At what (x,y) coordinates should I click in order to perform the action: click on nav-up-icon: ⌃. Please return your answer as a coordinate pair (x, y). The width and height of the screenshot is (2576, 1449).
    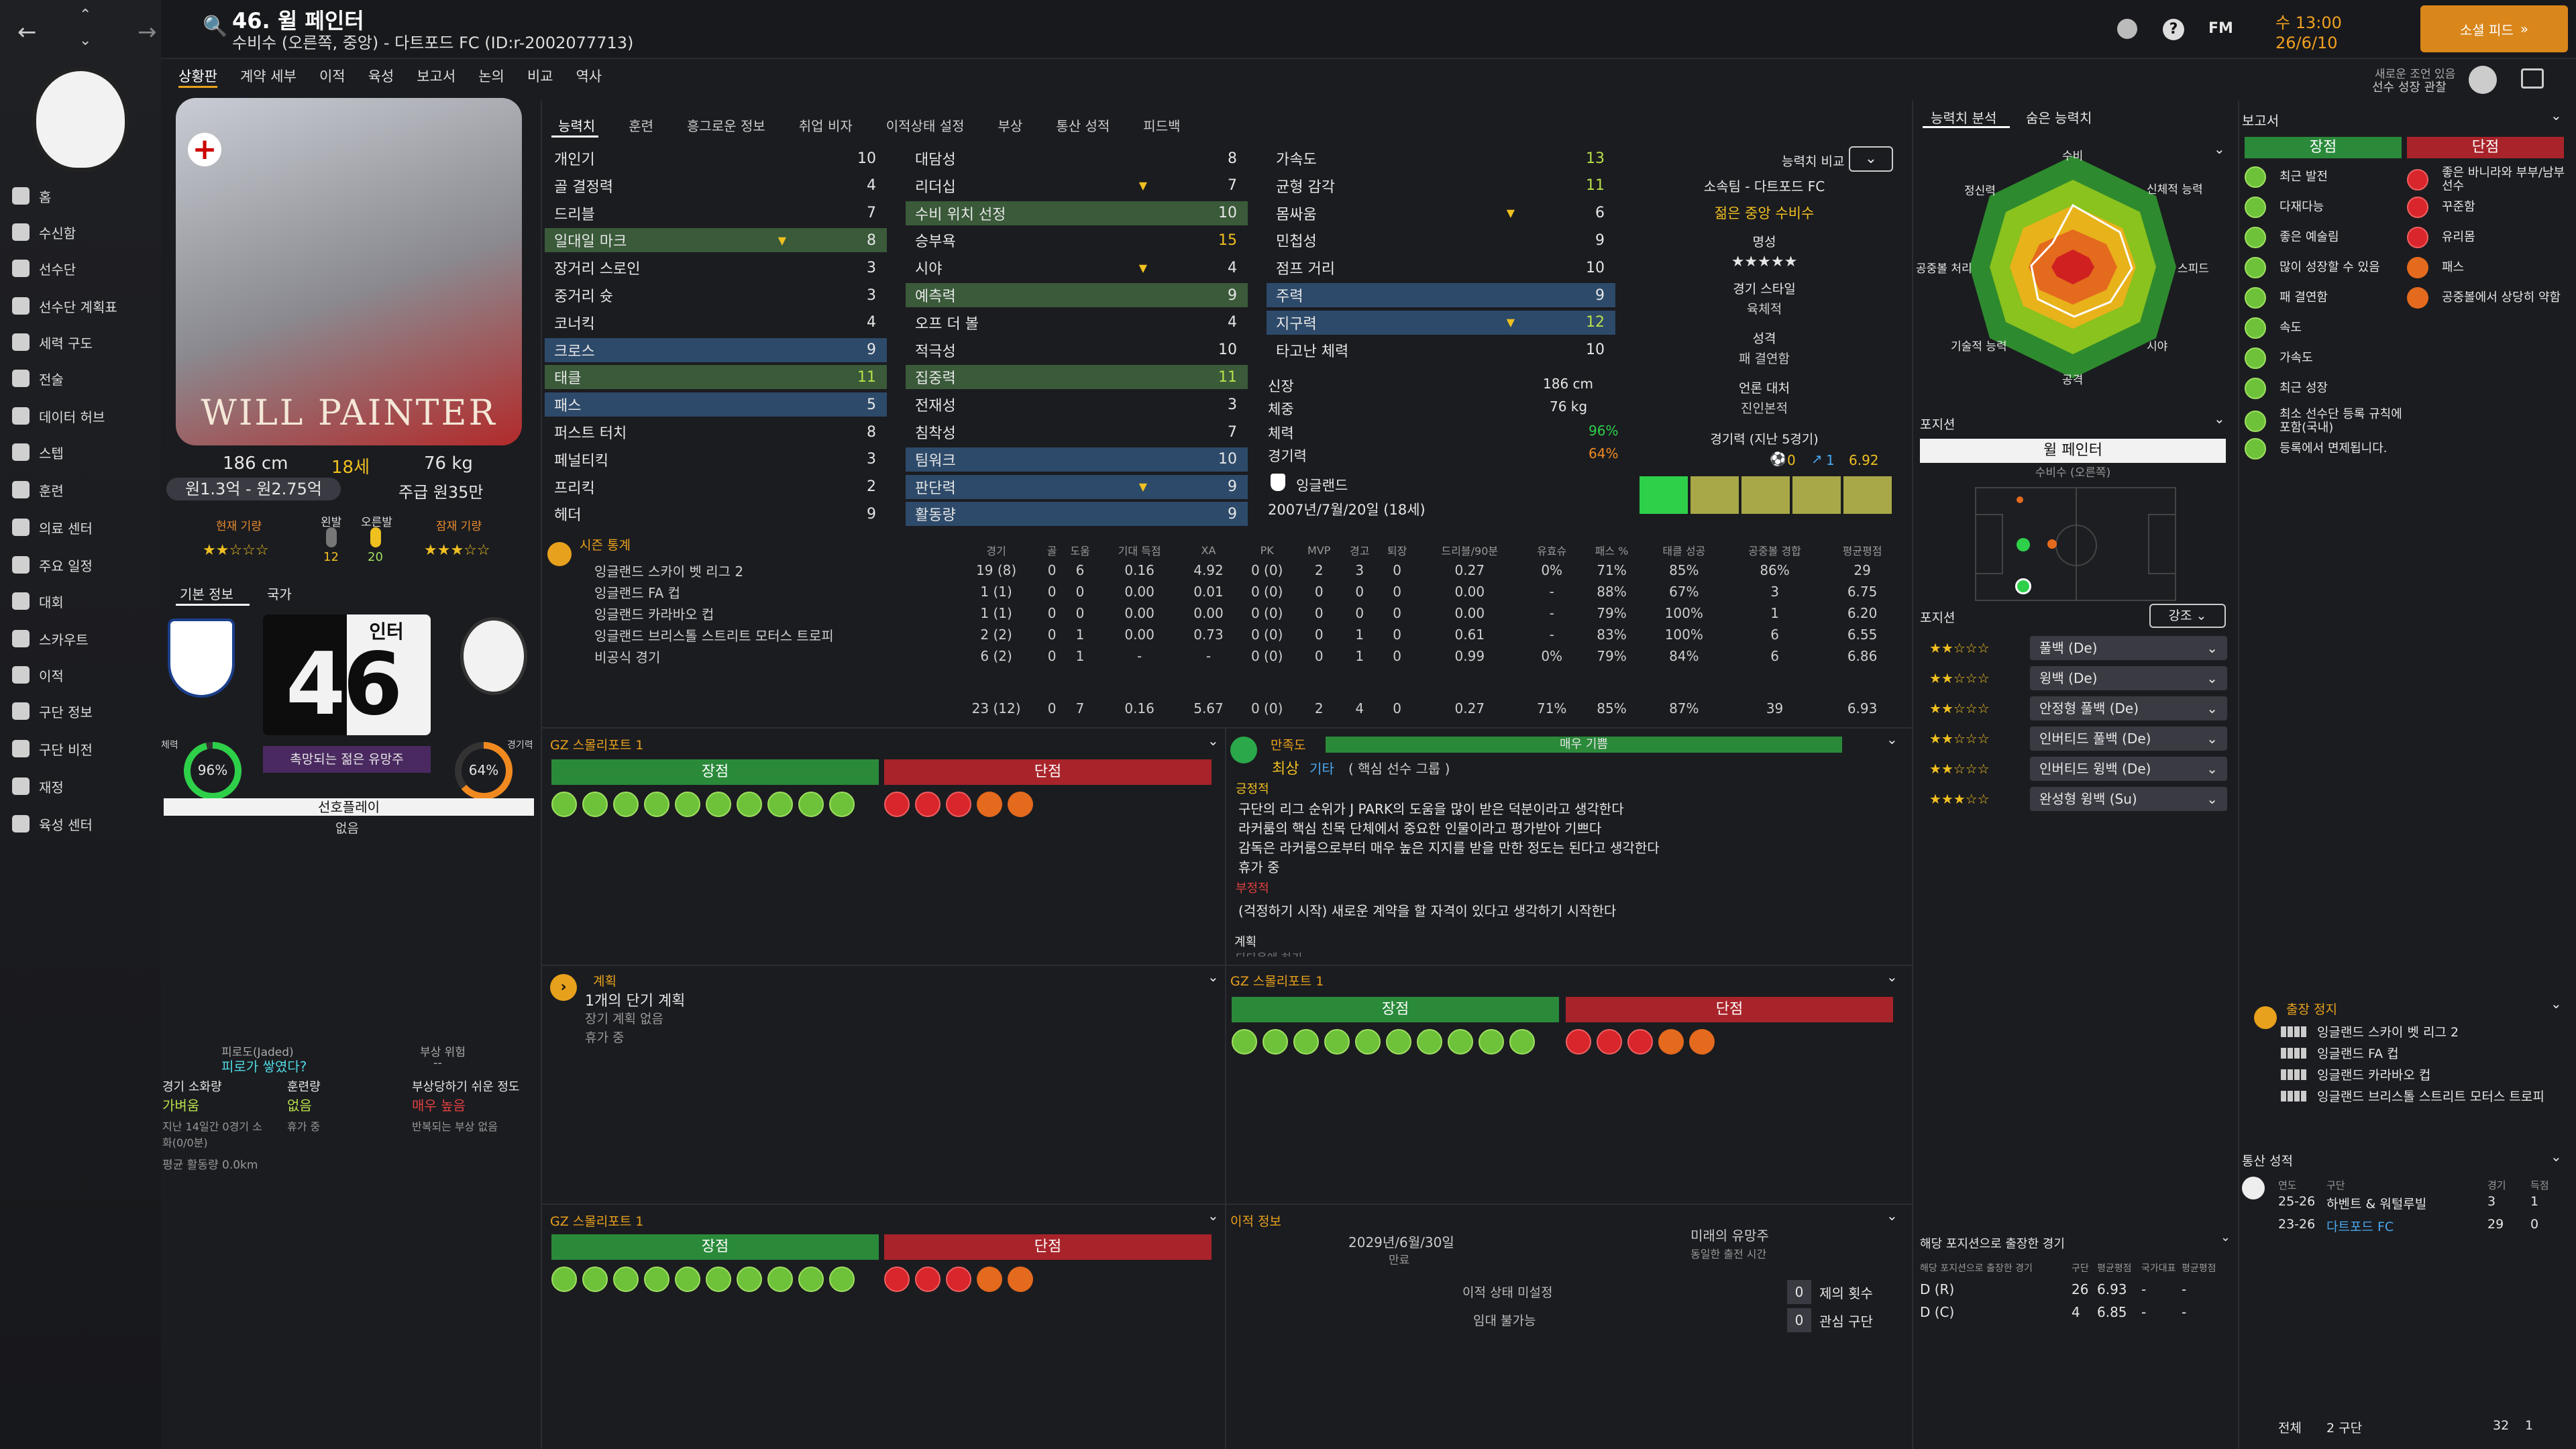
    Looking at the image, I should click on (85, 15).